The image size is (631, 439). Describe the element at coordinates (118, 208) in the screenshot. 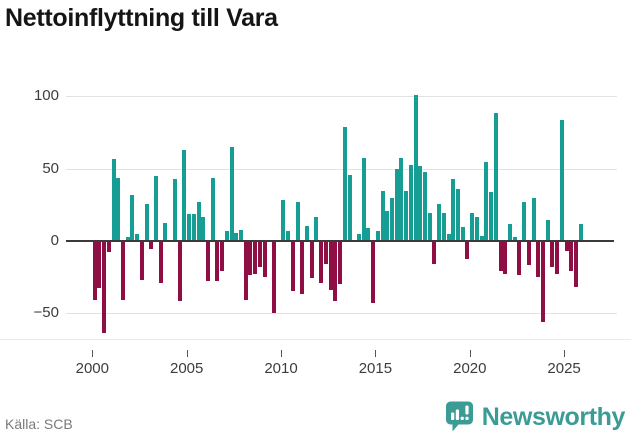

I see `bar-2001-Q2` at that location.